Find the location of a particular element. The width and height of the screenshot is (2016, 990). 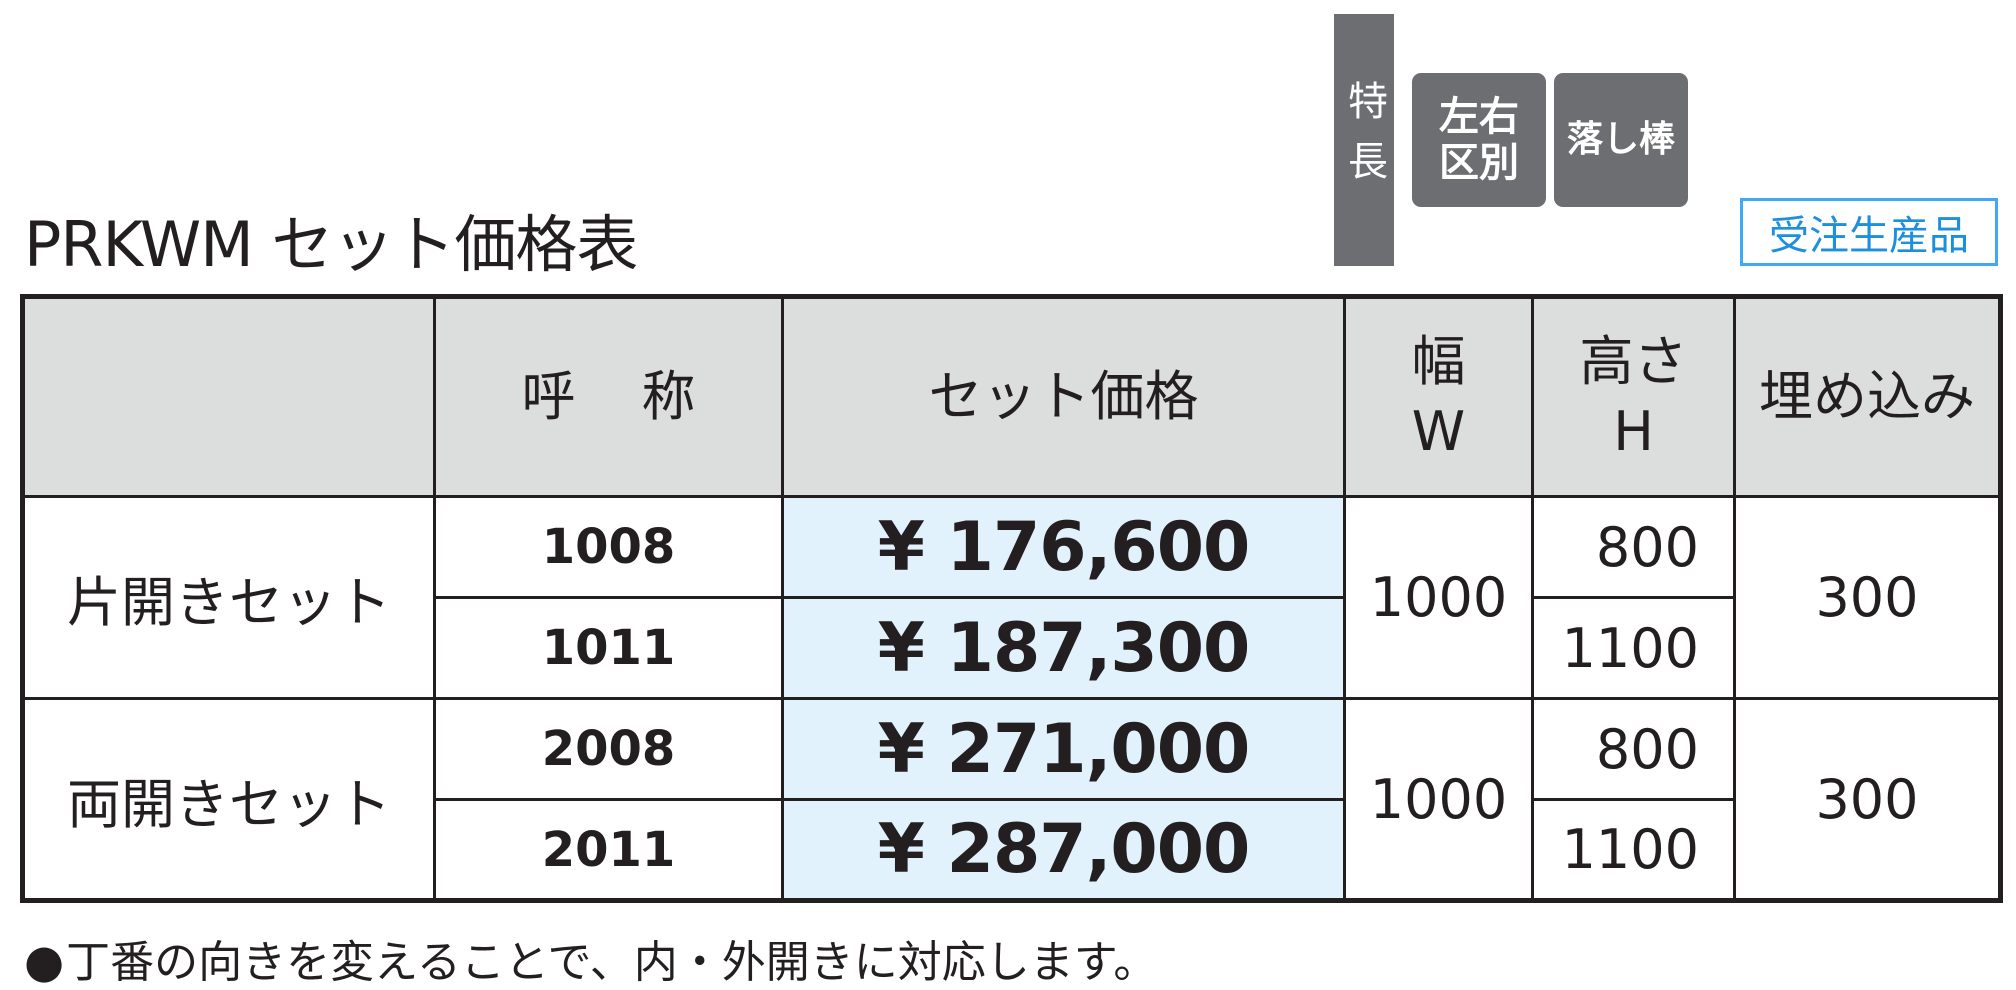

table-row: 2011 ¥ 287,000 1100 is located at coordinates (1012, 850).